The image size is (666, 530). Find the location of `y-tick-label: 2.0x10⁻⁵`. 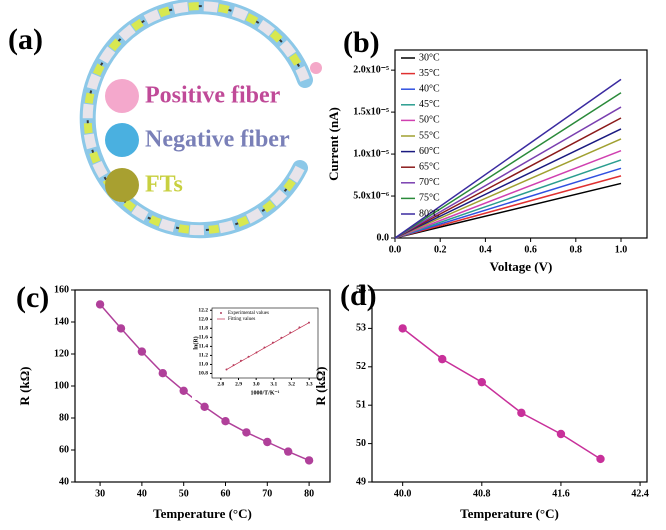

y-tick-label: 2.0x10⁻⁵ is located at coordinates (371, 69).